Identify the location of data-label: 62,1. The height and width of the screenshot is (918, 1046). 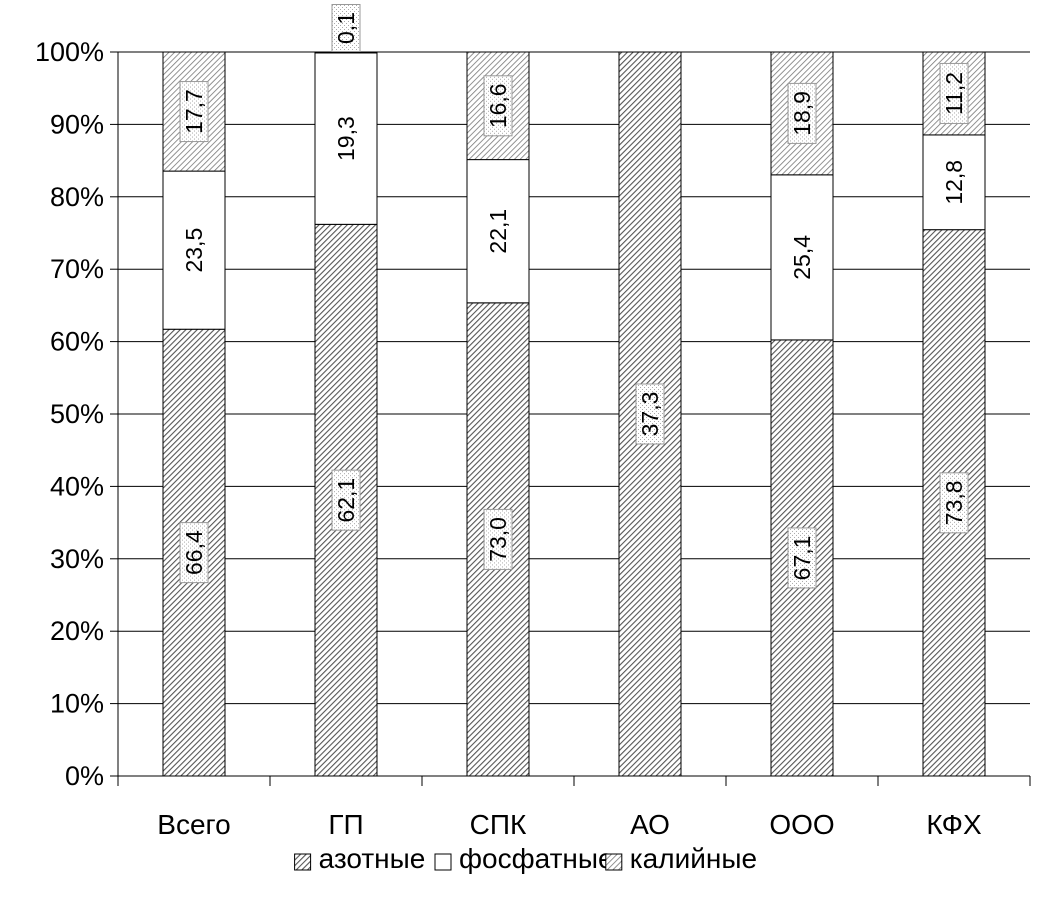
(346, 500).